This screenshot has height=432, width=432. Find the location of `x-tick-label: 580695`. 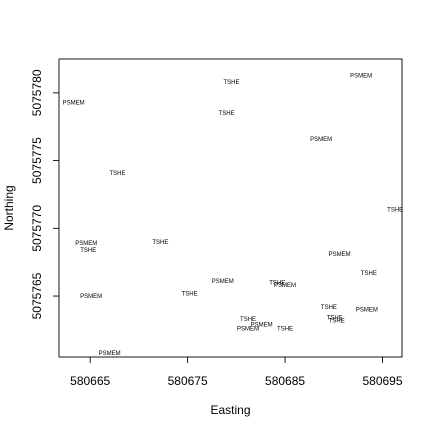

x-tick-label: 580695 is located at coordinates (382, 381).